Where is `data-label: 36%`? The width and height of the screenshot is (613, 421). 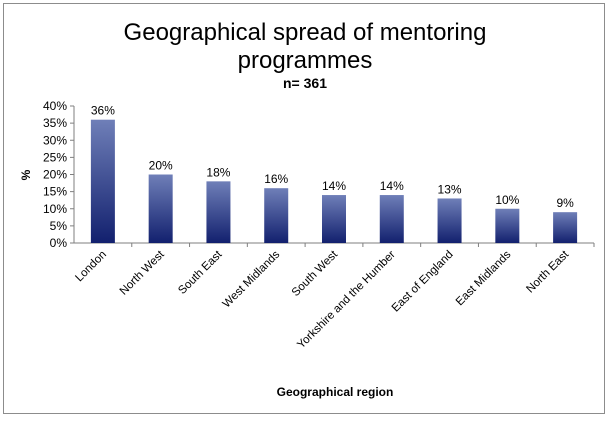
data-label: 36% is located at coordinates (103, 111).